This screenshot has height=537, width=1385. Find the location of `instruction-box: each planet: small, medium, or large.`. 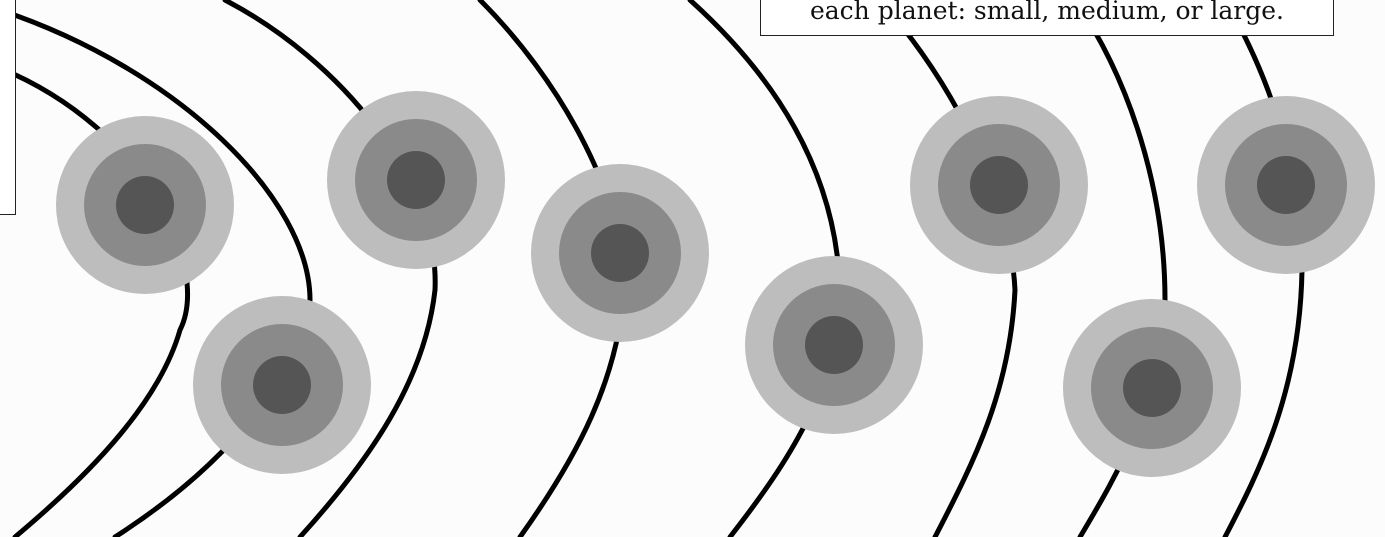

instruction-box: each planet: small, medium, or large. is located at coordinates (1047, 18).